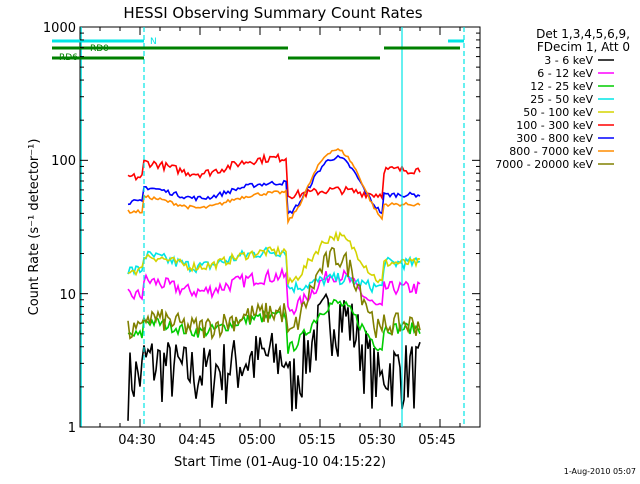 The width and height of the screenshot is (640, 484). What do you see at coordinates (561, 86) in the screenshot?
I see `legend-label: 12 - 25 keV` at bounding box center [561, 86].